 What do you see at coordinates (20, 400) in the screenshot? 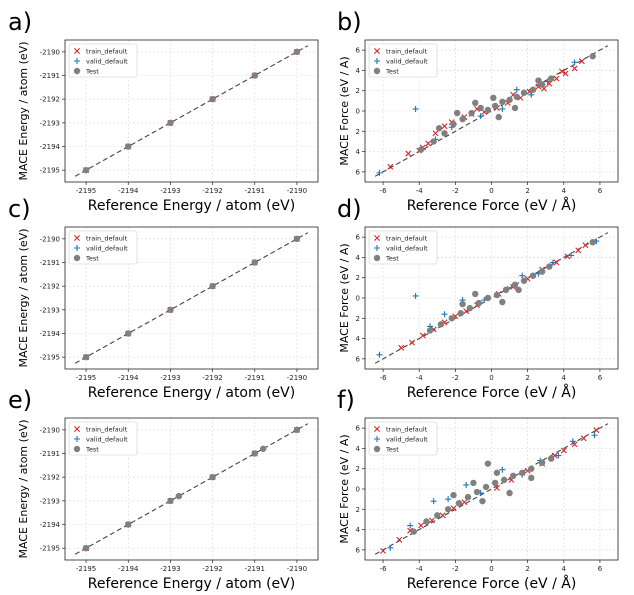
I see `panel-label: e)` at bounding box center [20, 400].